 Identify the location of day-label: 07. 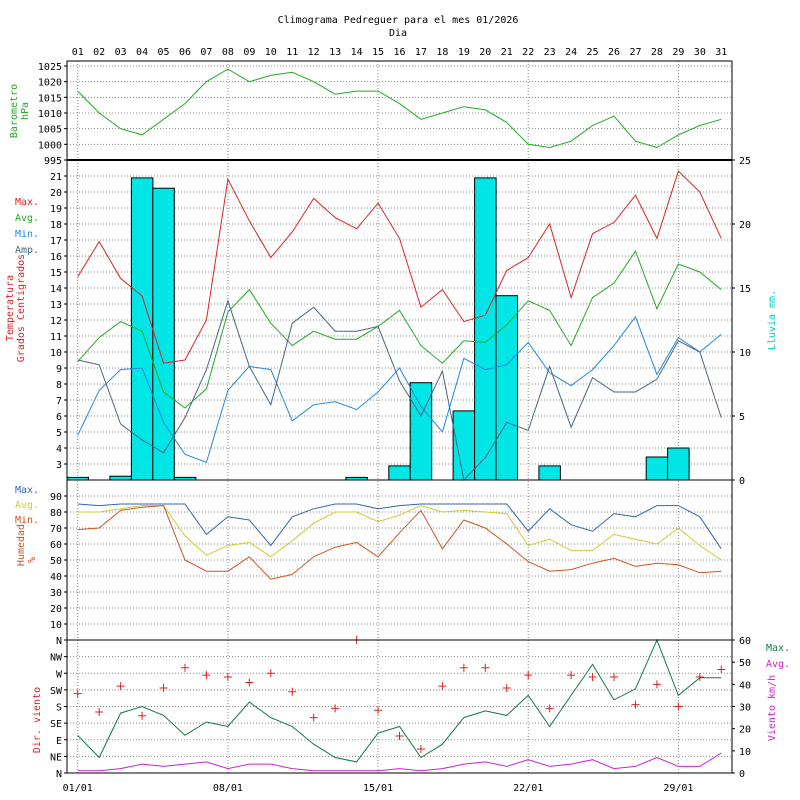
(206, 52).